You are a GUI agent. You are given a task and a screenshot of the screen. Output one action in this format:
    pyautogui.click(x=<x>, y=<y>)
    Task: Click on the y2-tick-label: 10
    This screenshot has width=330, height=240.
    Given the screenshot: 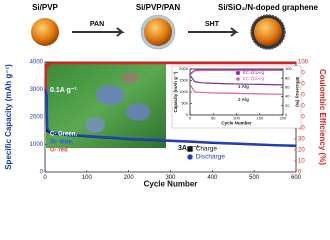 What is the action you would take?
    pyautogui.click(x=301, y=162)
    